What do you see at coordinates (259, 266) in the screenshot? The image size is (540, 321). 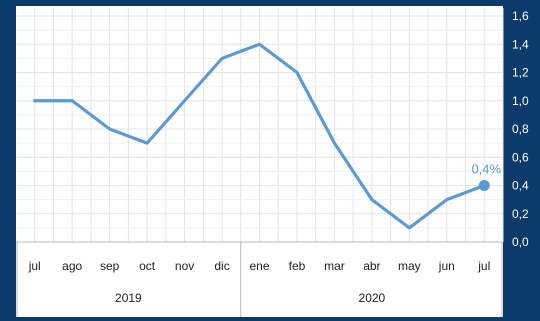 I see `x-tick-label: ene` at bounding box center [259, 266].